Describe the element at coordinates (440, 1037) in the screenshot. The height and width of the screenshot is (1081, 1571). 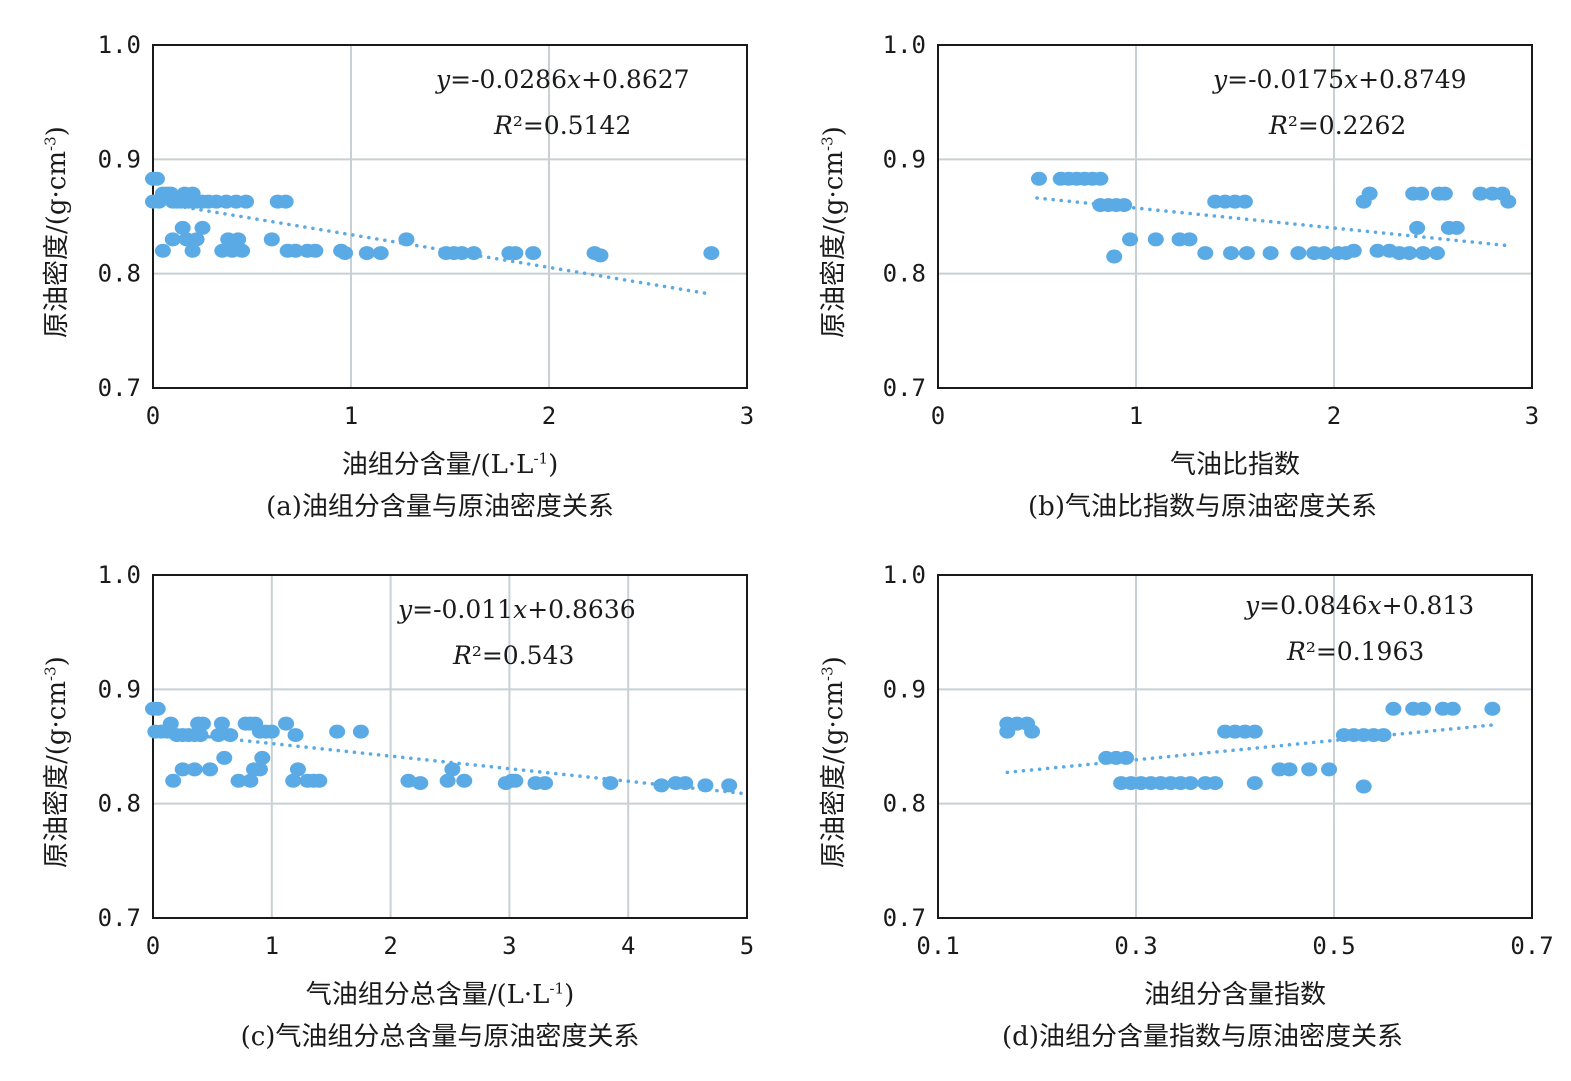
I see `chart-caption-c: (c)气油组分总含量与原油密度关系` at that location.